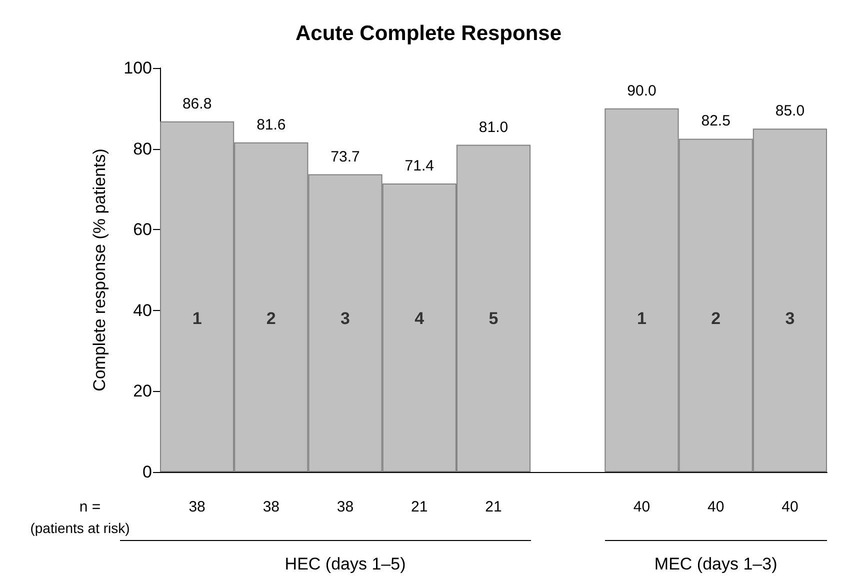 The width and height of the screenshot is (857, 581). I want to click on data-label: 81.0, so click(493, 127).